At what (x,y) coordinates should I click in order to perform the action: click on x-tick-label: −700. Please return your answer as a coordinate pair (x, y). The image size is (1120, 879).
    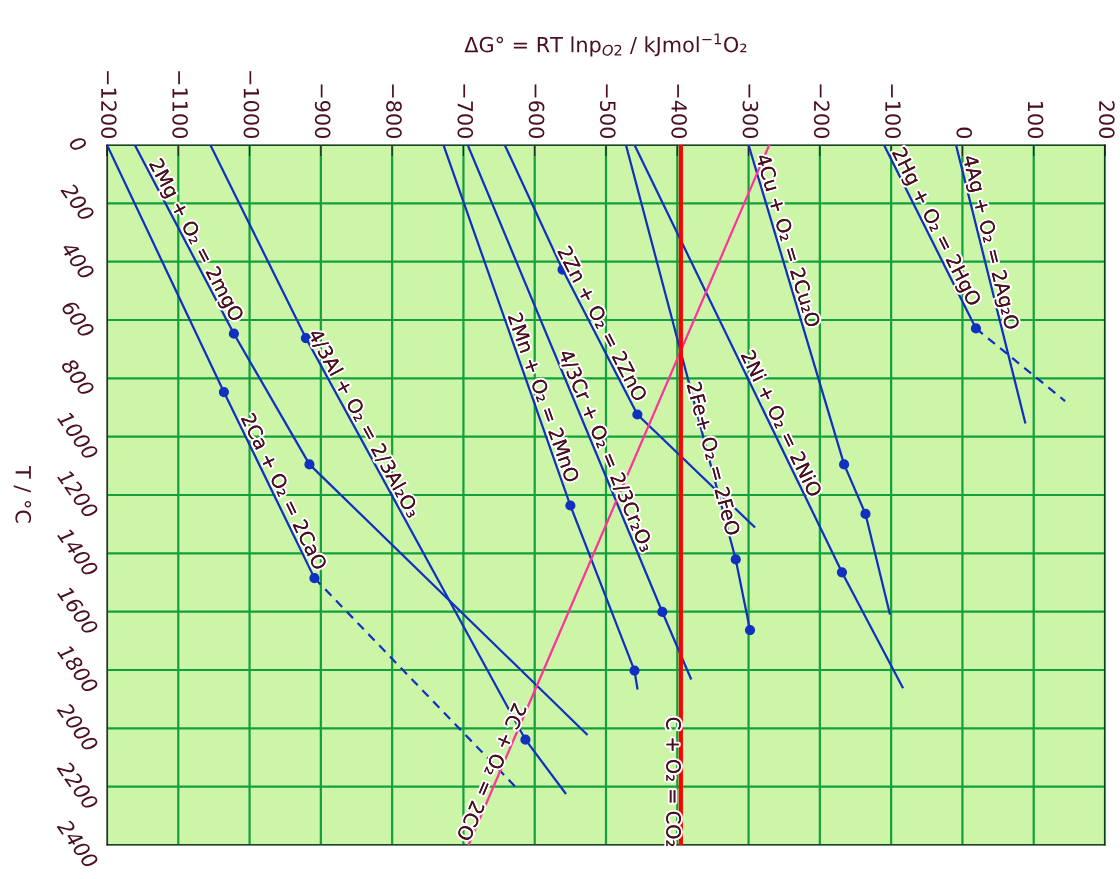
    Looking at the image, I should click on (465, 111).